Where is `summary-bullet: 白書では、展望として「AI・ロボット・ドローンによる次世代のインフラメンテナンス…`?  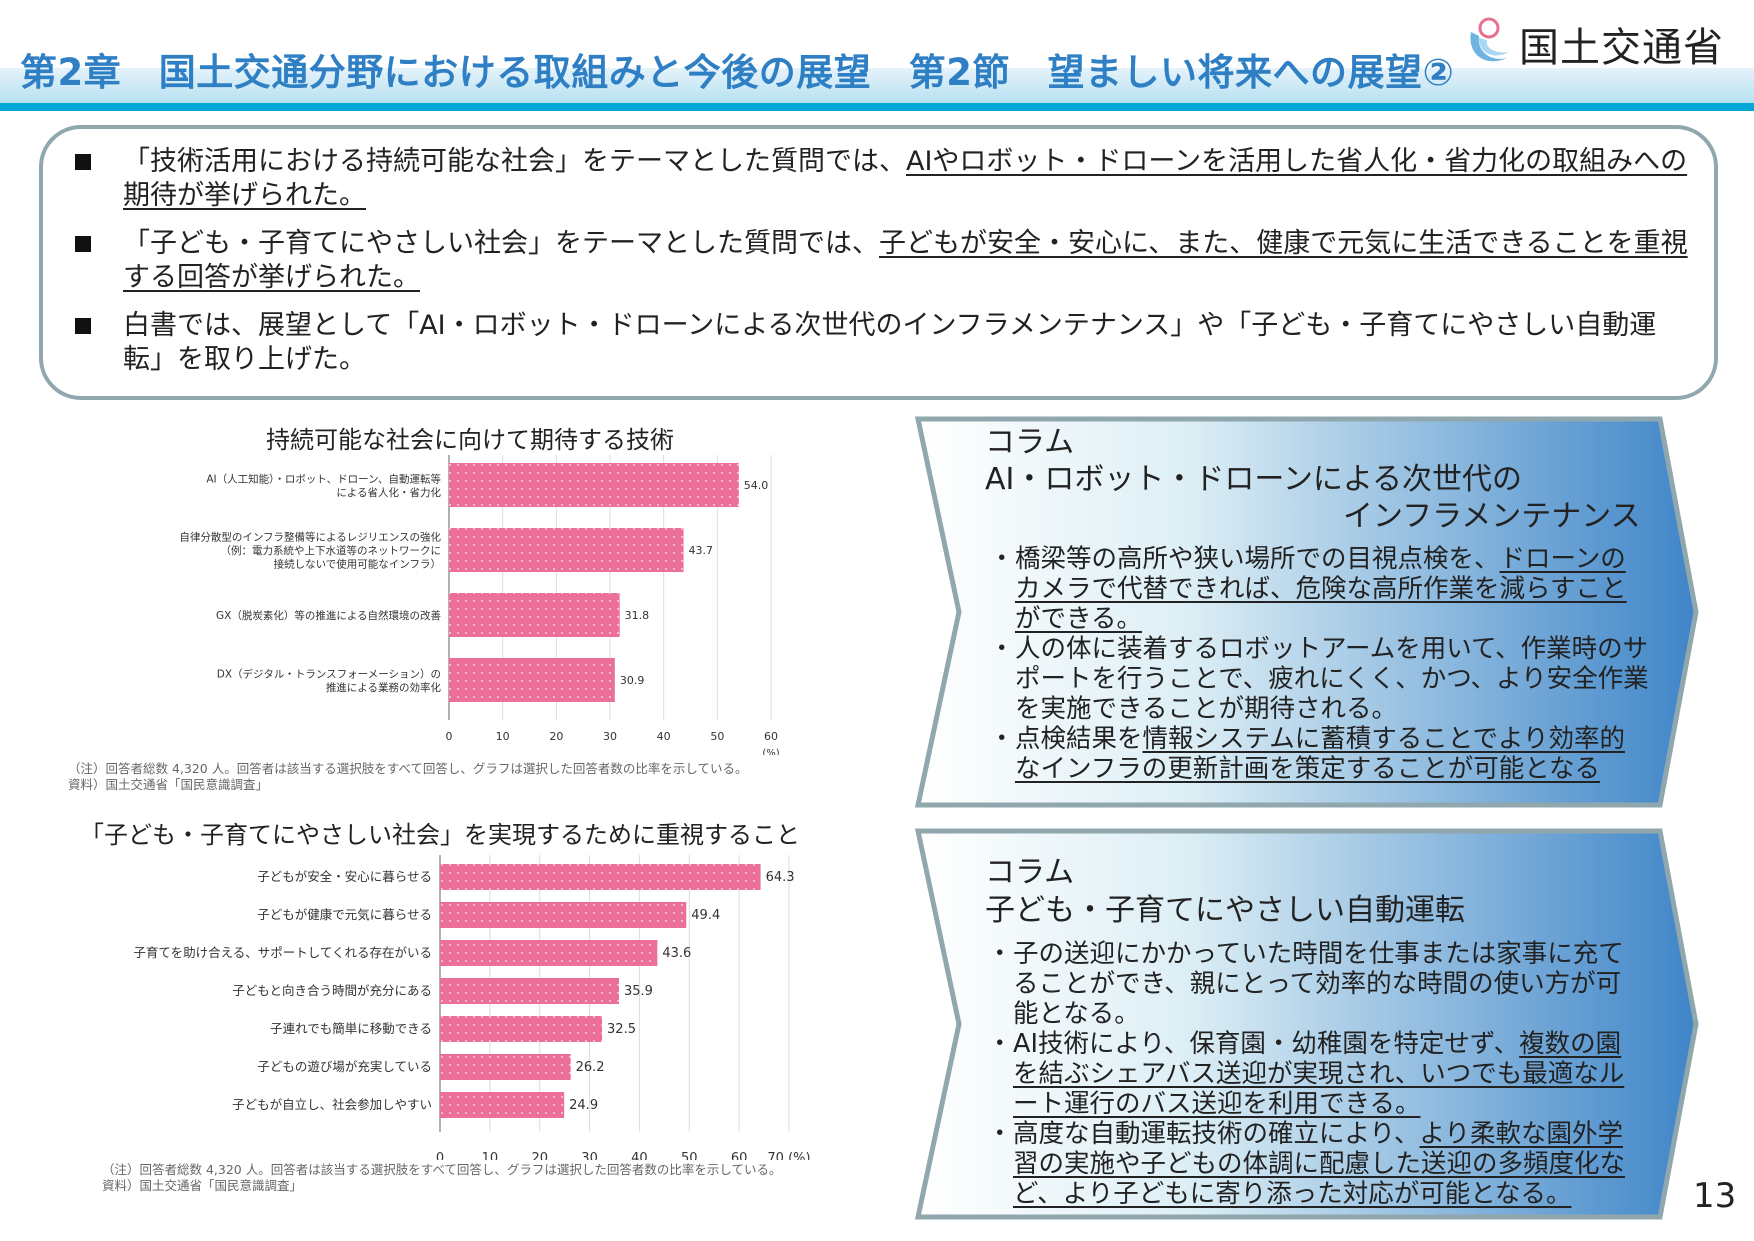
summary-bullet: 白書では、展望として「AI・ロボット・ドローンによる次世代のインフラメンテナンス… is located at coordinates (885, 343).